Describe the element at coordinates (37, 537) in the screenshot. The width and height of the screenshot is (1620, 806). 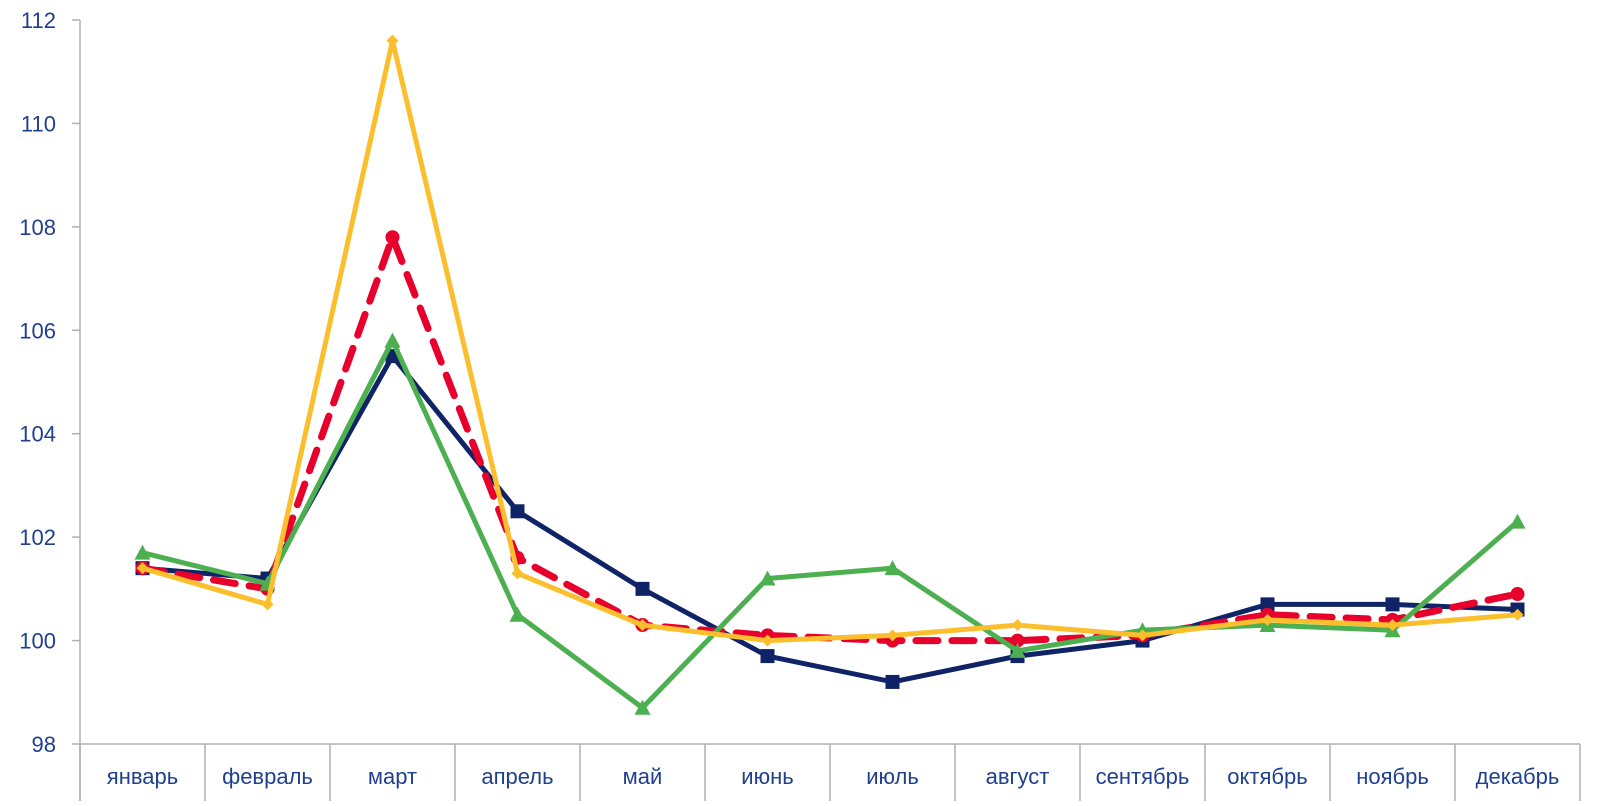
I see `y-tick-label: 102` at that location.